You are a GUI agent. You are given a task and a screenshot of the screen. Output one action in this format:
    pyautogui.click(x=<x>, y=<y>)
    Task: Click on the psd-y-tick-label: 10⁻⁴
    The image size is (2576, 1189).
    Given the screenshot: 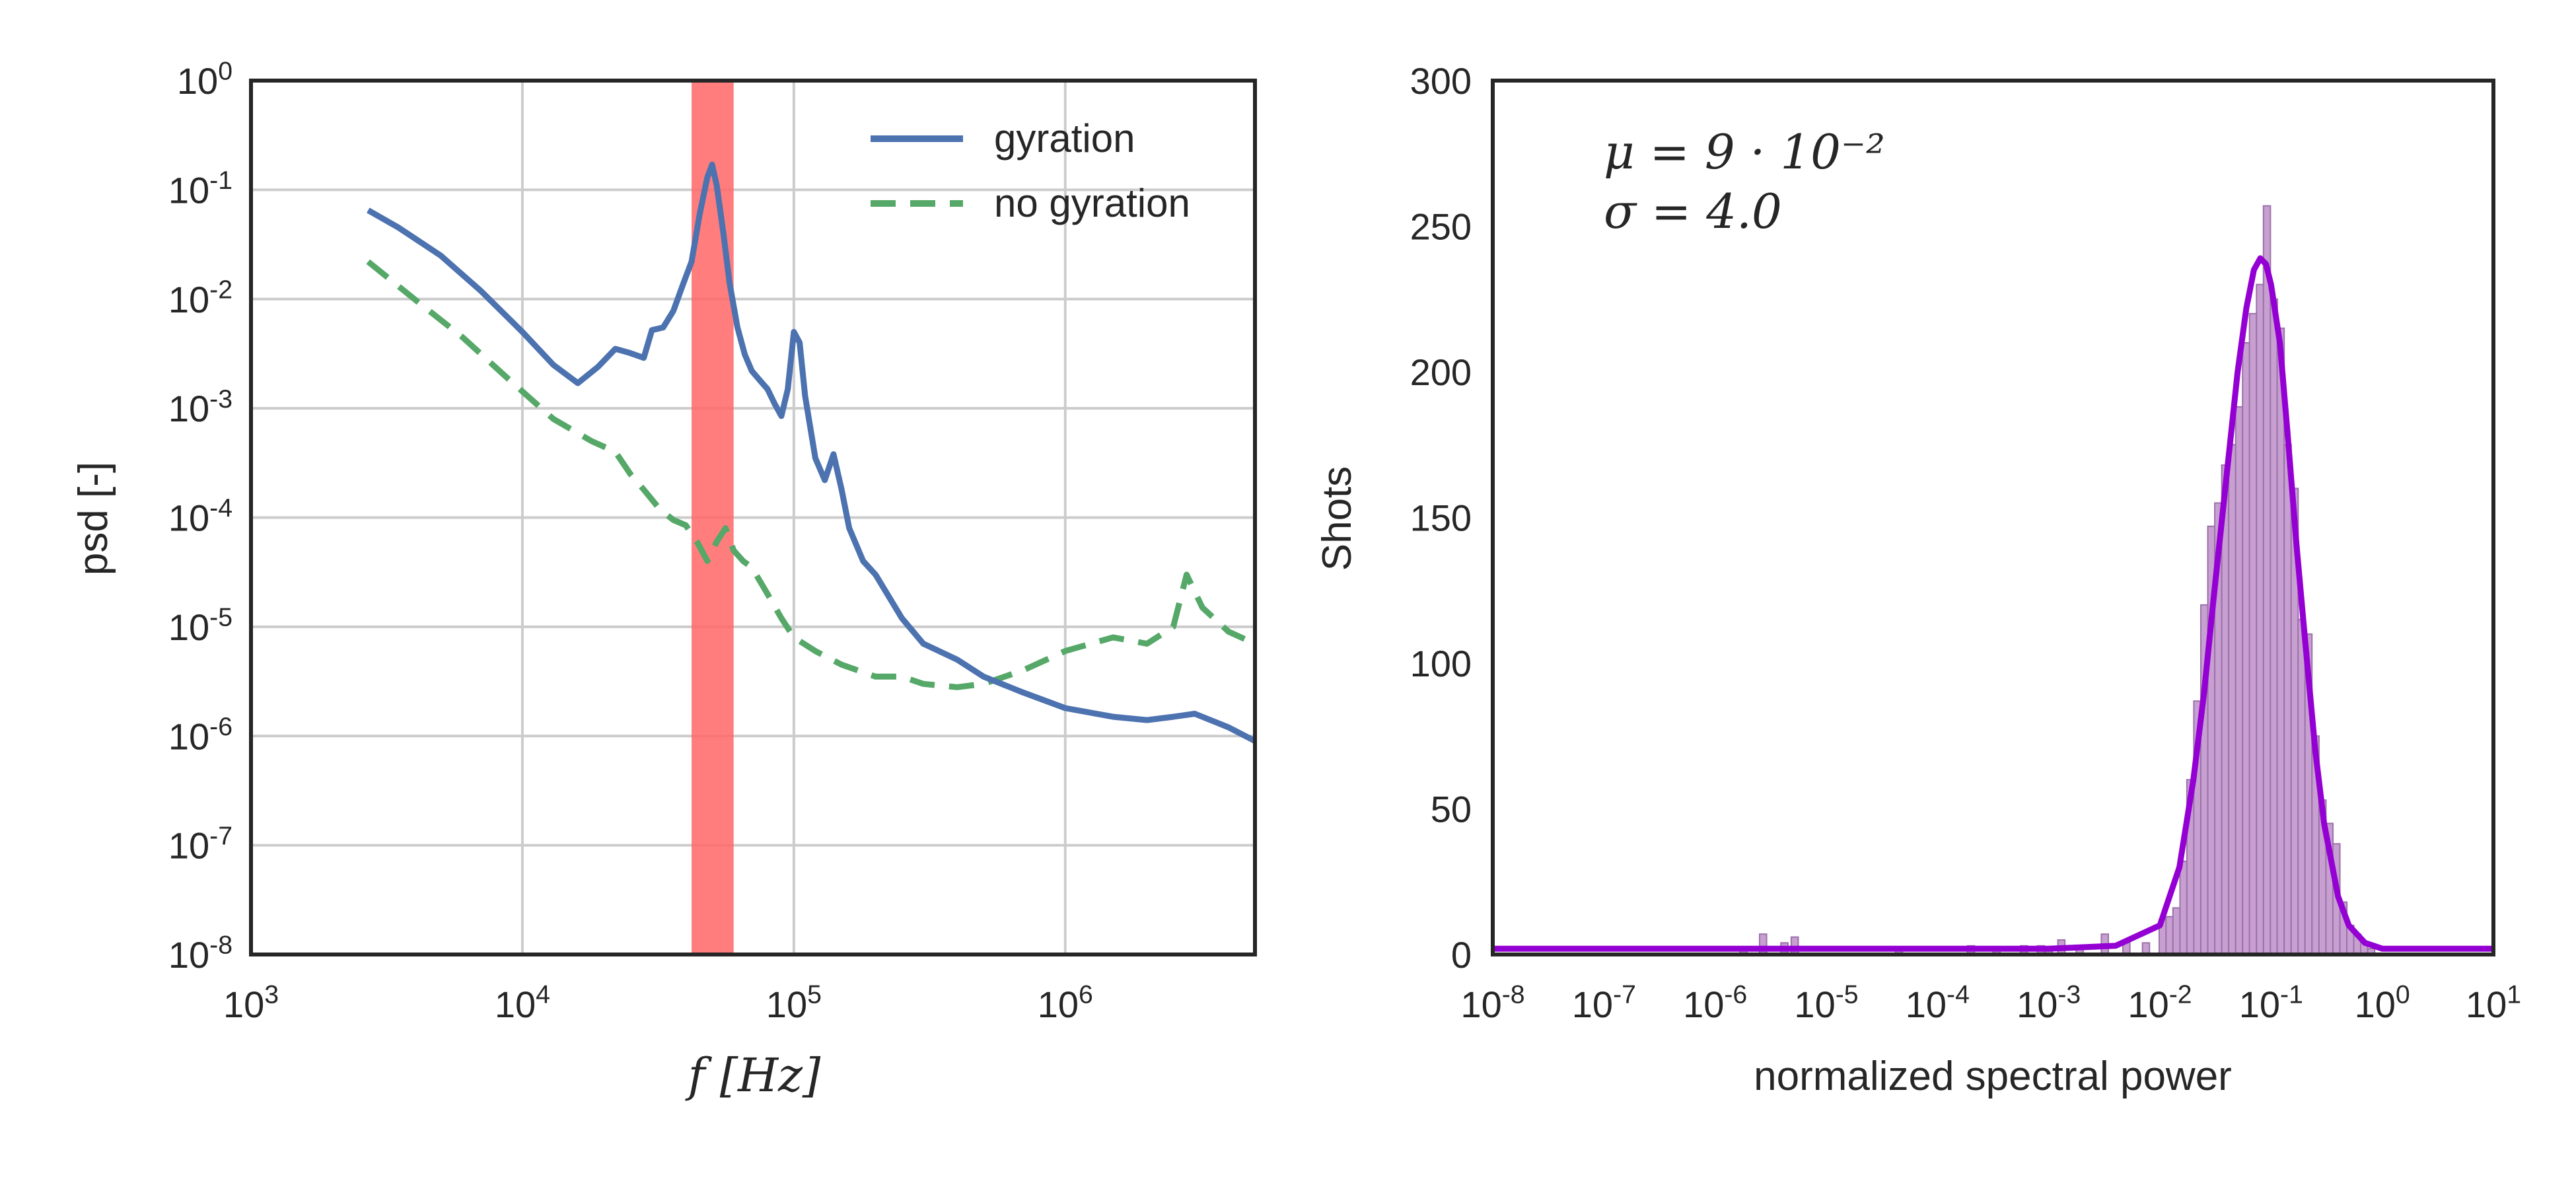 What is the action you would take?
    pyautogui.click(x=201, y=516)
    